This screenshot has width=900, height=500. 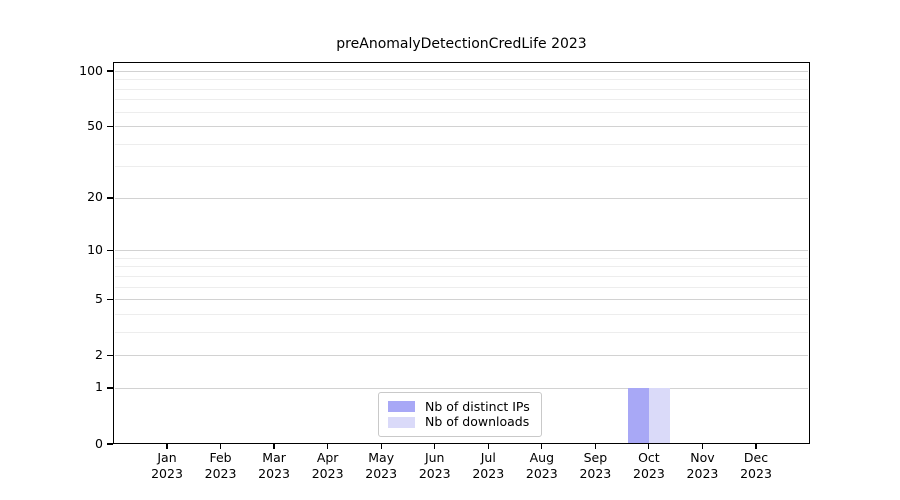 I want to click on legend-swatch-downloads, so click(x=401, y=422).